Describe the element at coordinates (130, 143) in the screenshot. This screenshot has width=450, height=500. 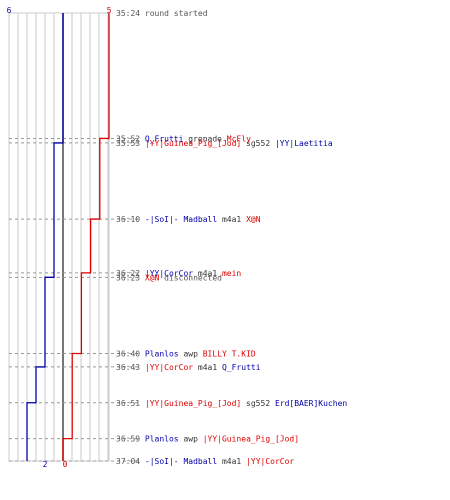
I see `event-time: 35:53` at that location.